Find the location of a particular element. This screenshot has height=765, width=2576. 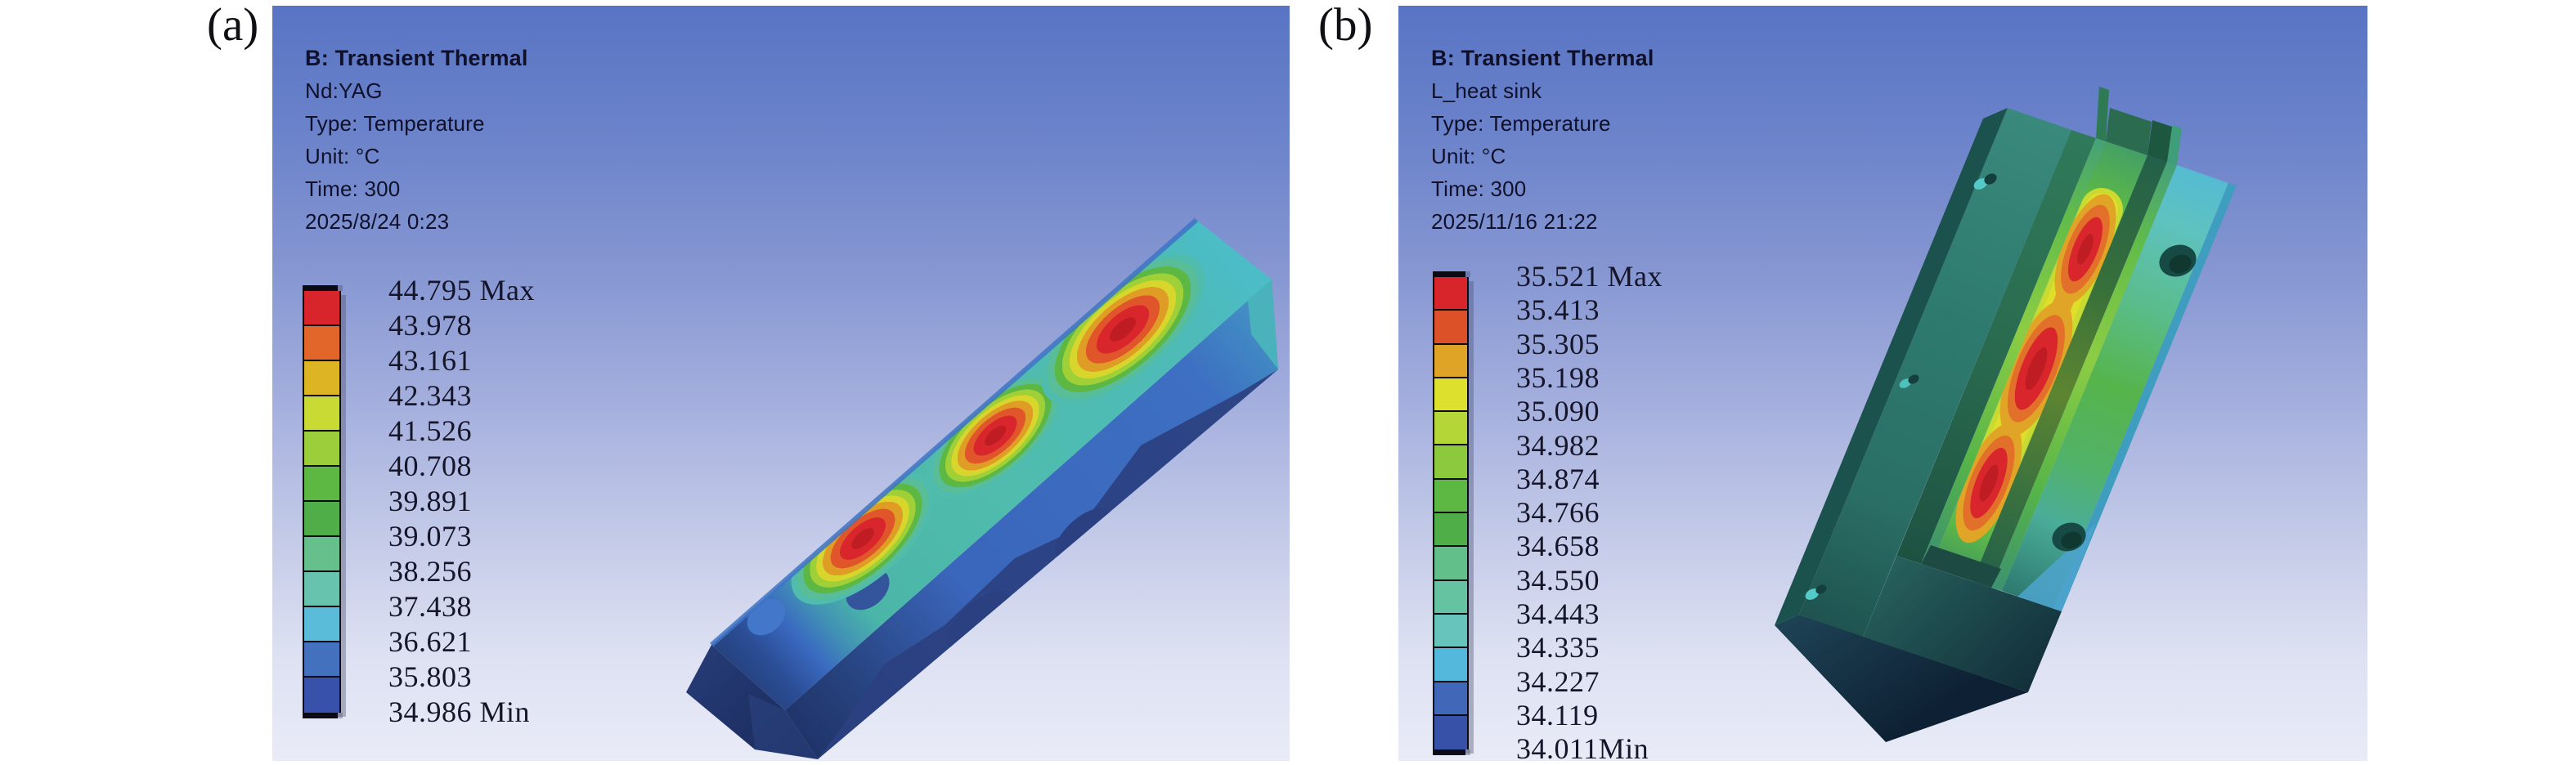

legend-label: 34.550 is located at coordinates (1558, 580).